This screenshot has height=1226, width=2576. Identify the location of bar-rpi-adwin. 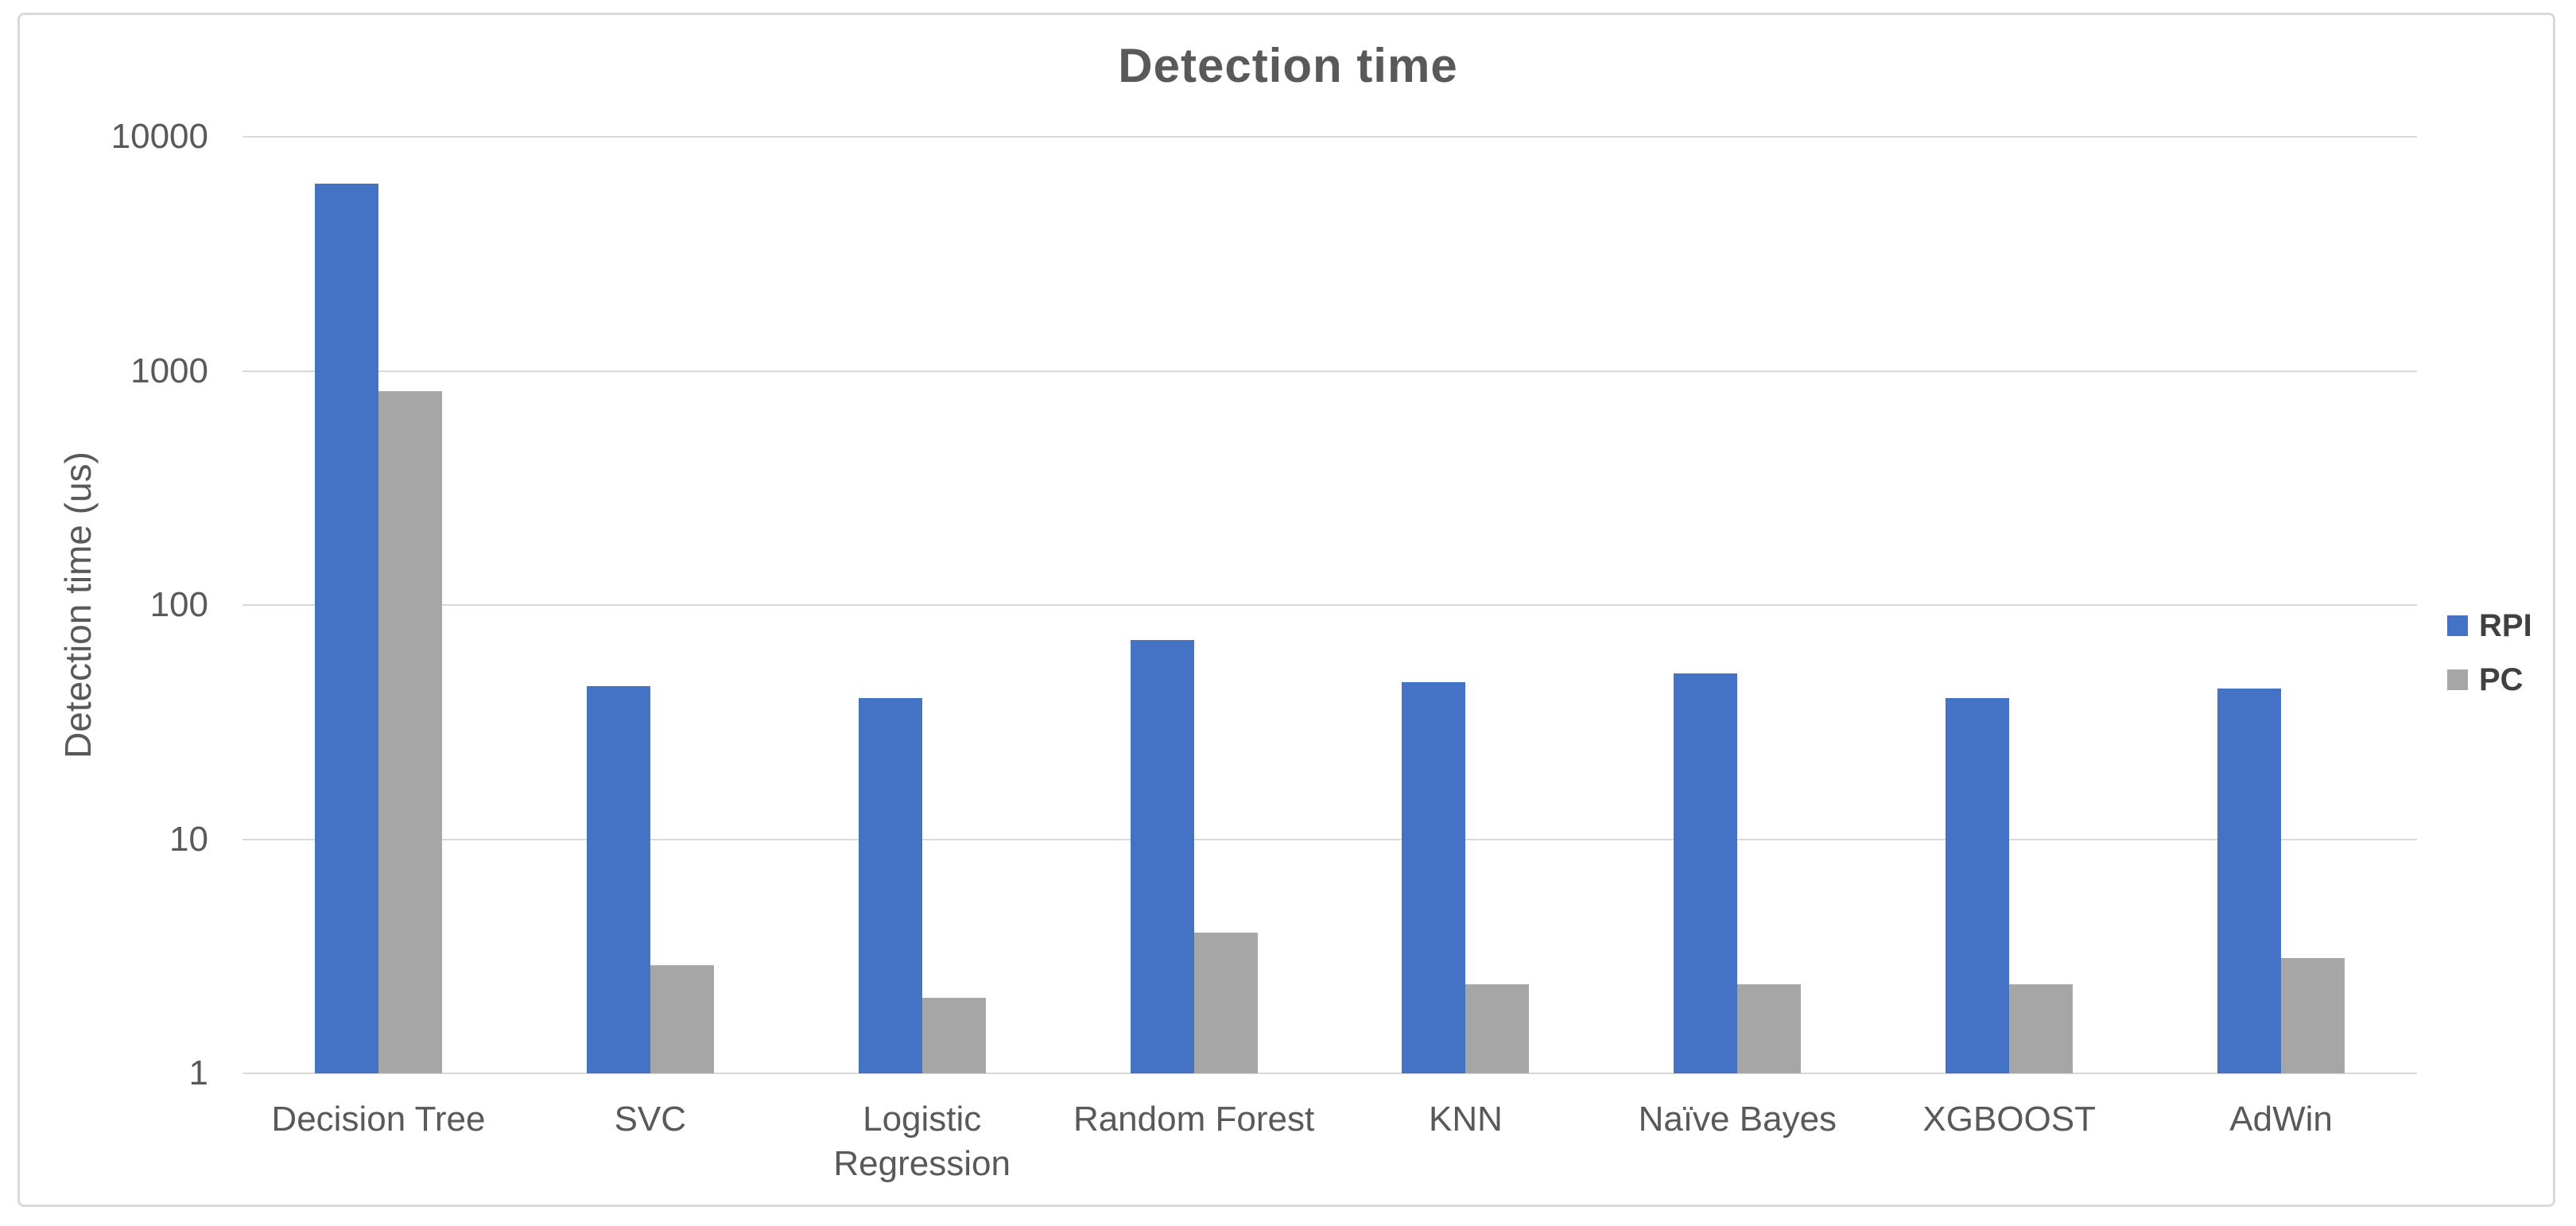
(2250, 881).